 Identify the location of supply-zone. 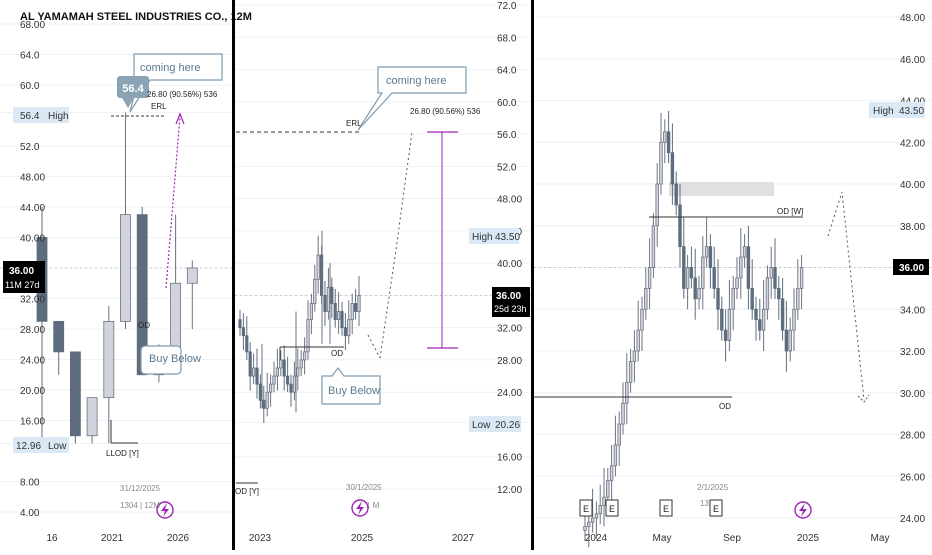
(721, 189).